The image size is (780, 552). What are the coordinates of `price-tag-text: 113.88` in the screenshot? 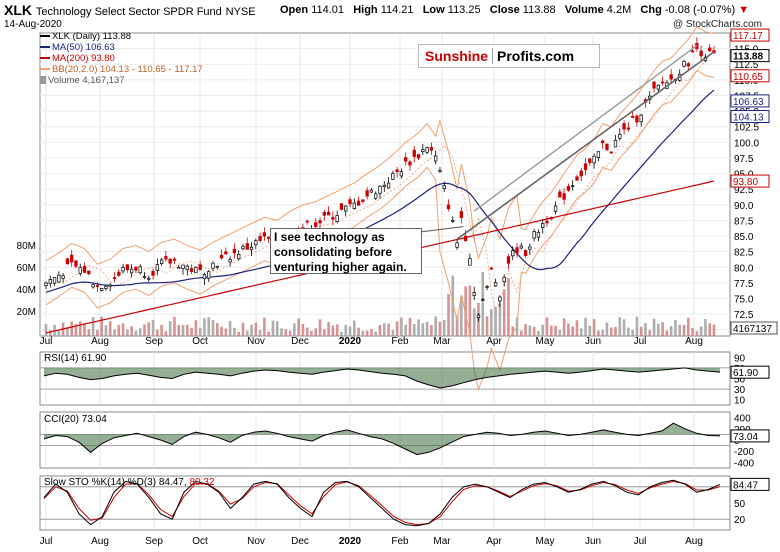 It's located at (748, 57).